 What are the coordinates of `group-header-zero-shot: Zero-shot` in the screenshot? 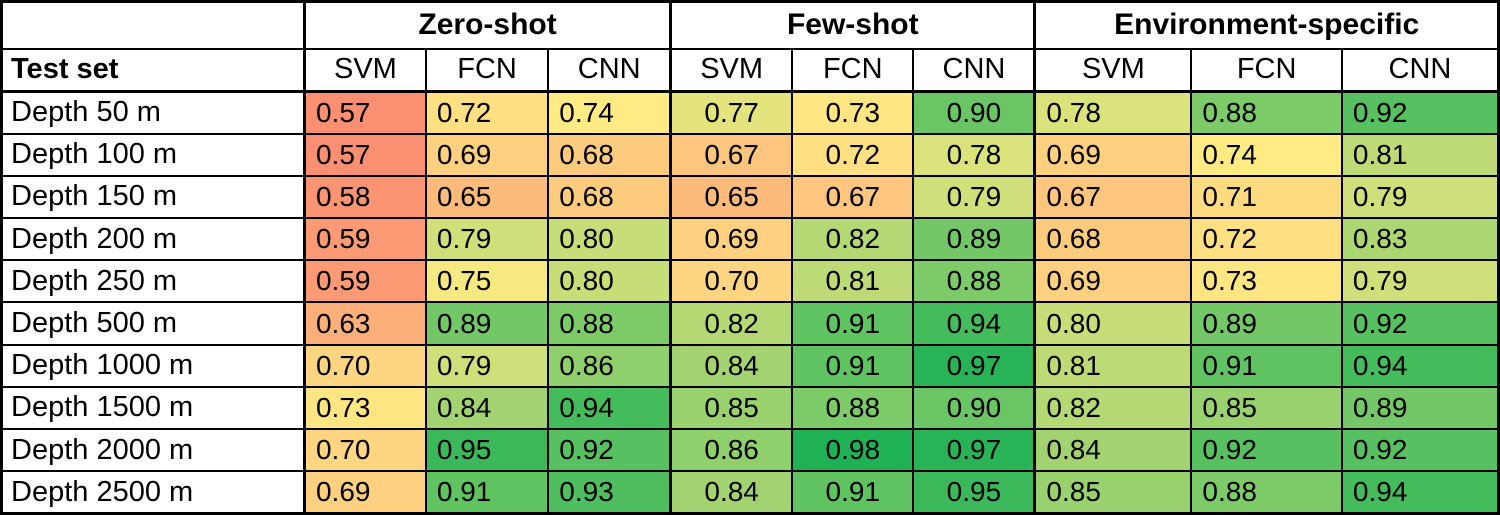 It's located at (487, 25).